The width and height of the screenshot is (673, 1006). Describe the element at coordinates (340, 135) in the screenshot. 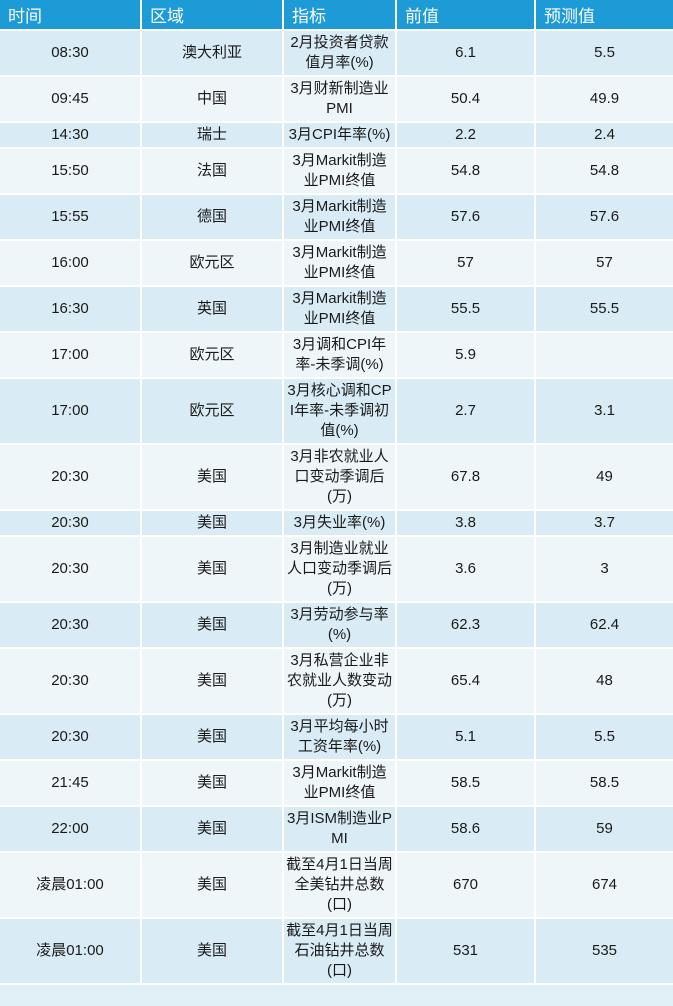

I see `cell-indicator: 3月CPI年率(%)` at that location.